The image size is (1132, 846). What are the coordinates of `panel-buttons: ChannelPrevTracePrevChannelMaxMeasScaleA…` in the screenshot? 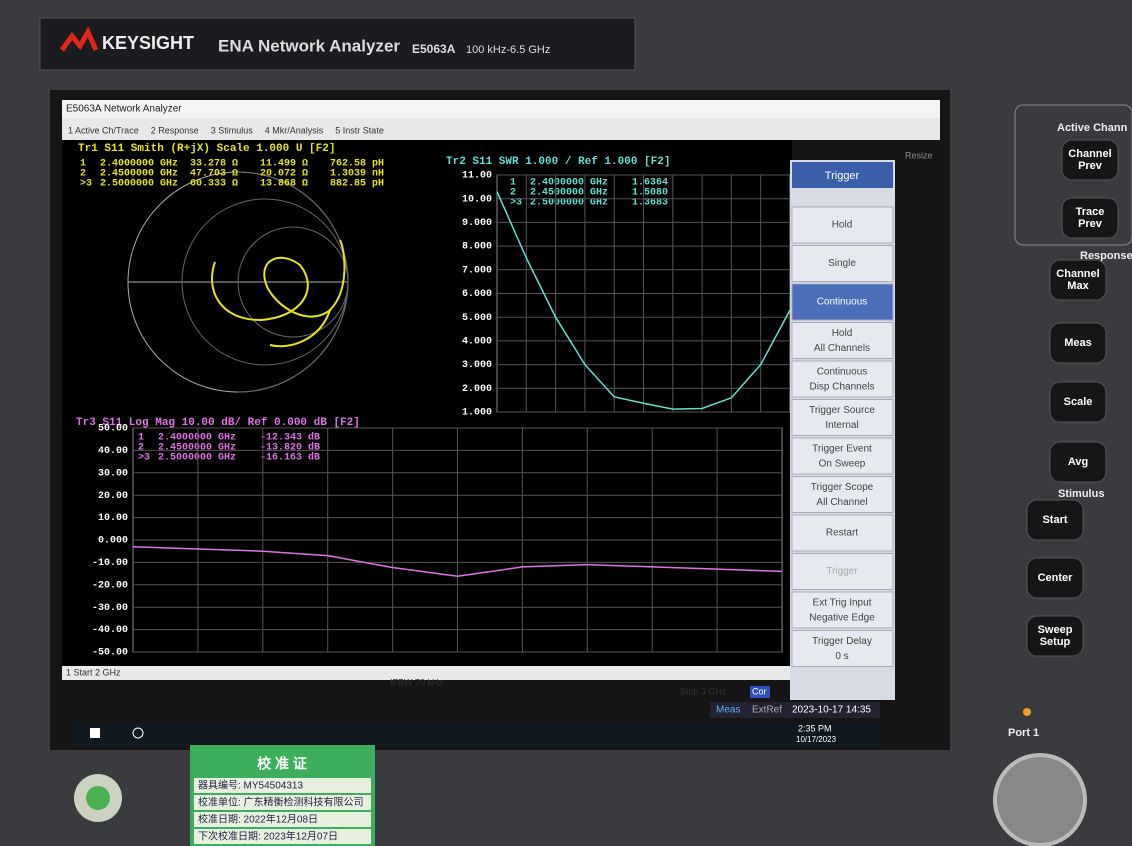 It's located at (1072, 398).